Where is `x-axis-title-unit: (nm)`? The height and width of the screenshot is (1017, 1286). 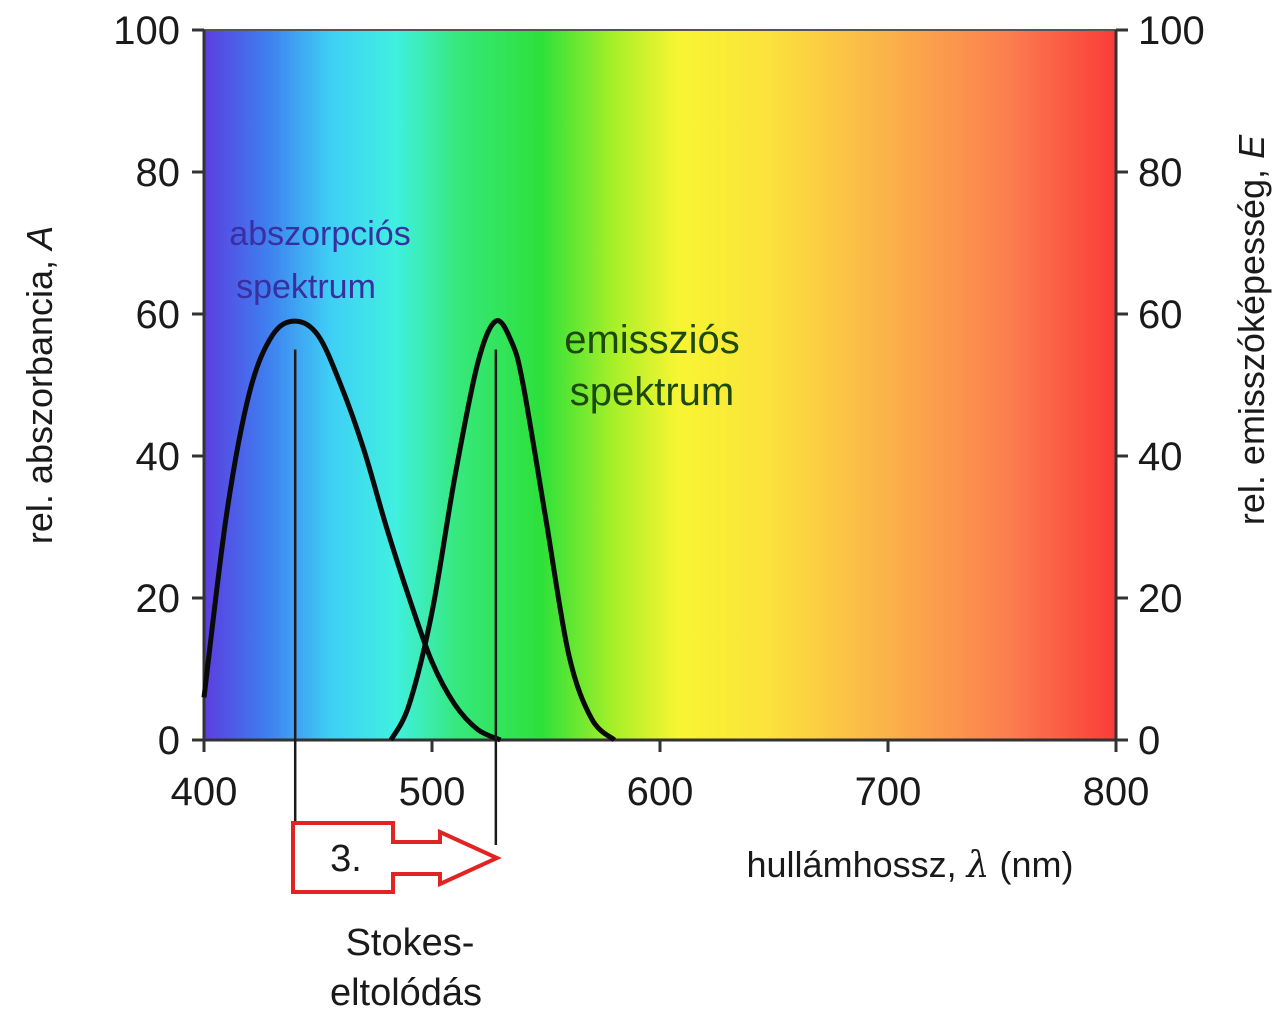 x-axis-title-unit: (nm) is located at coordinates (1036, 864).